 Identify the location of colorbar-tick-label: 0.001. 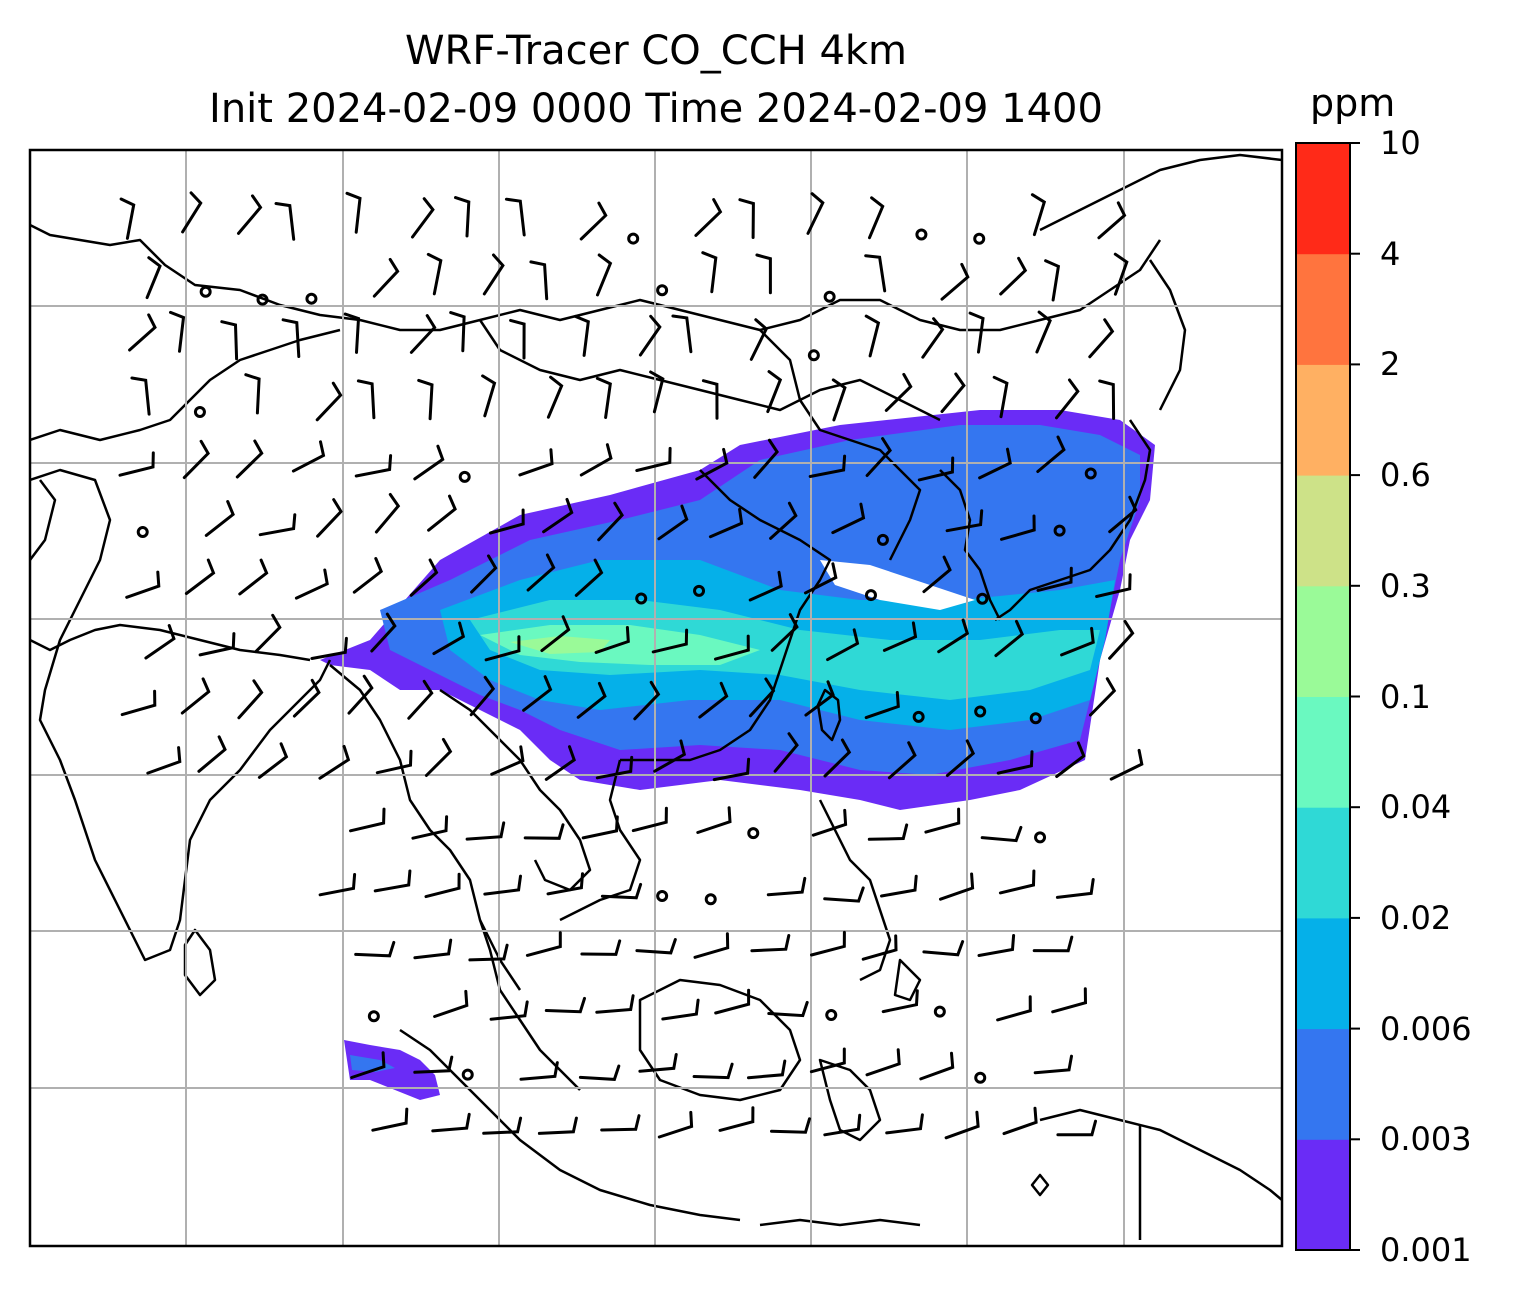
(1426, 1250).